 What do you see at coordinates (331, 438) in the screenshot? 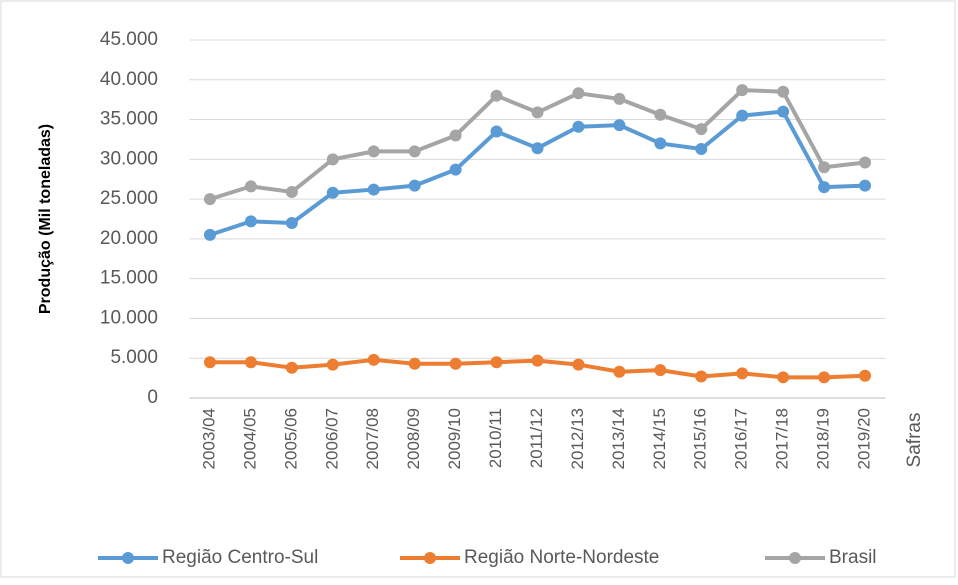
I see `x-tick-label: 2006/07` at bounding box center [331, 438].